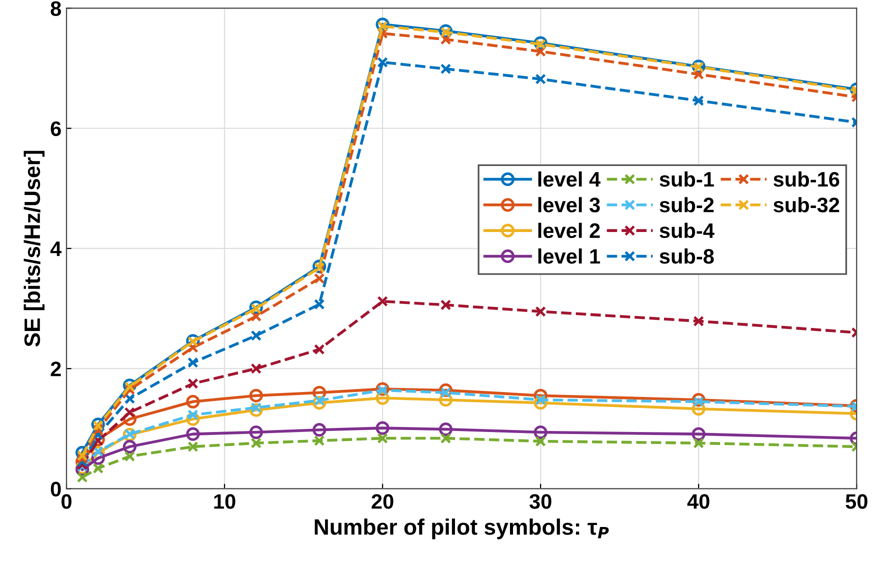  I want to click on legend-label: sub-16, so click(807, 179).